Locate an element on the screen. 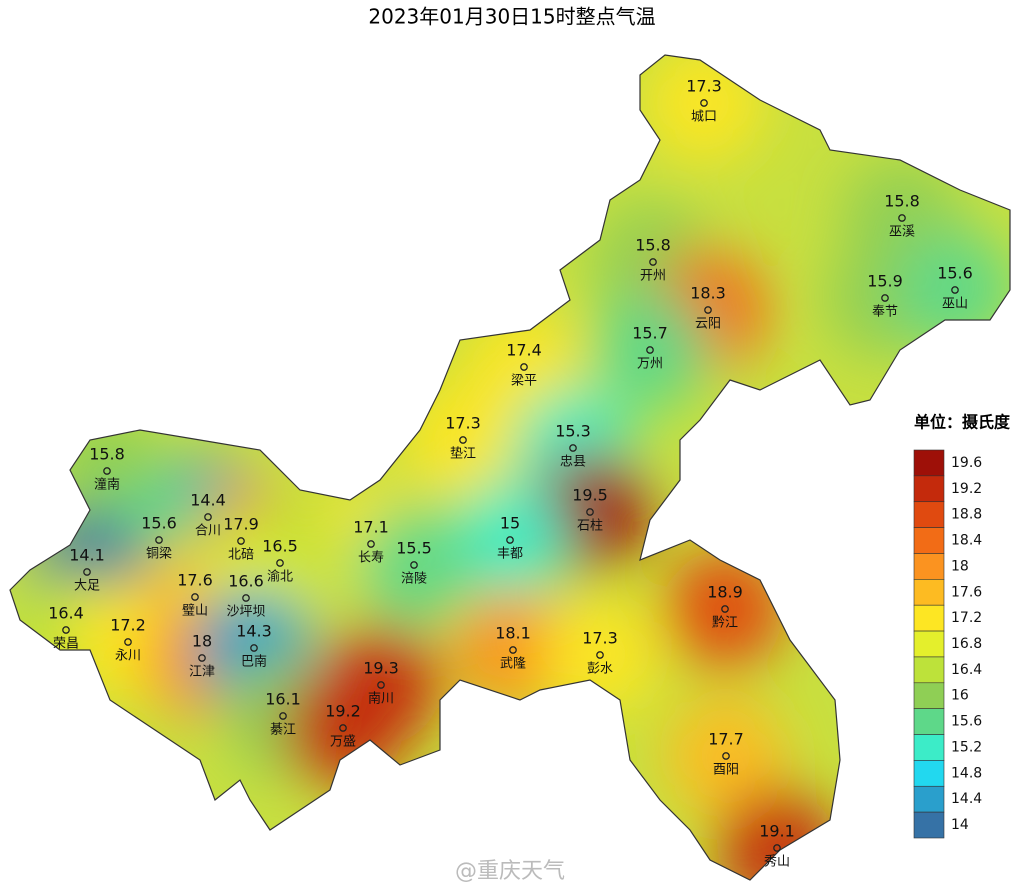 Image resolution: width=1024 pixels, height=893 pixels. legend-label: 17.2 is located at coordinates (966, 618).